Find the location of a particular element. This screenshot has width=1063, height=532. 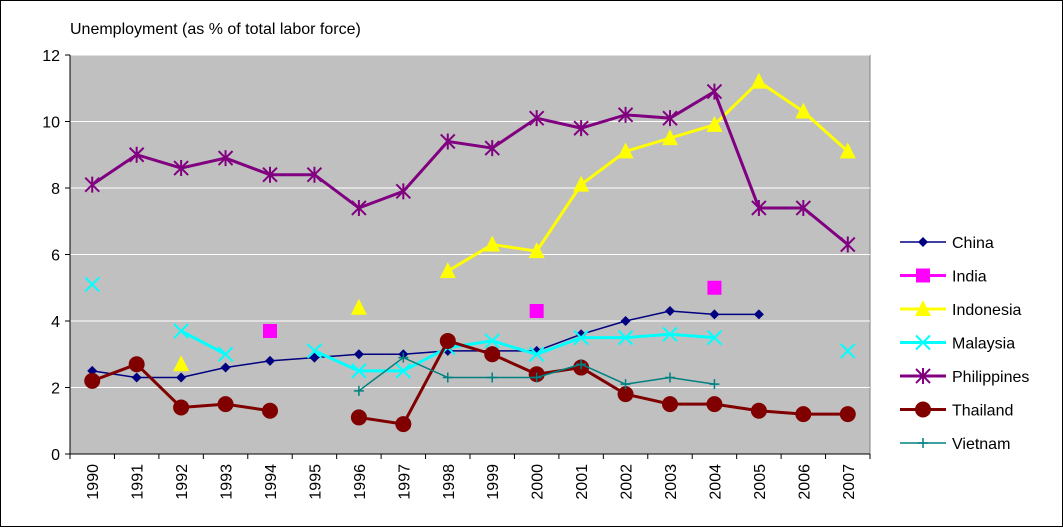

y-tick-label: 0 is located at coordinates (55, 455).